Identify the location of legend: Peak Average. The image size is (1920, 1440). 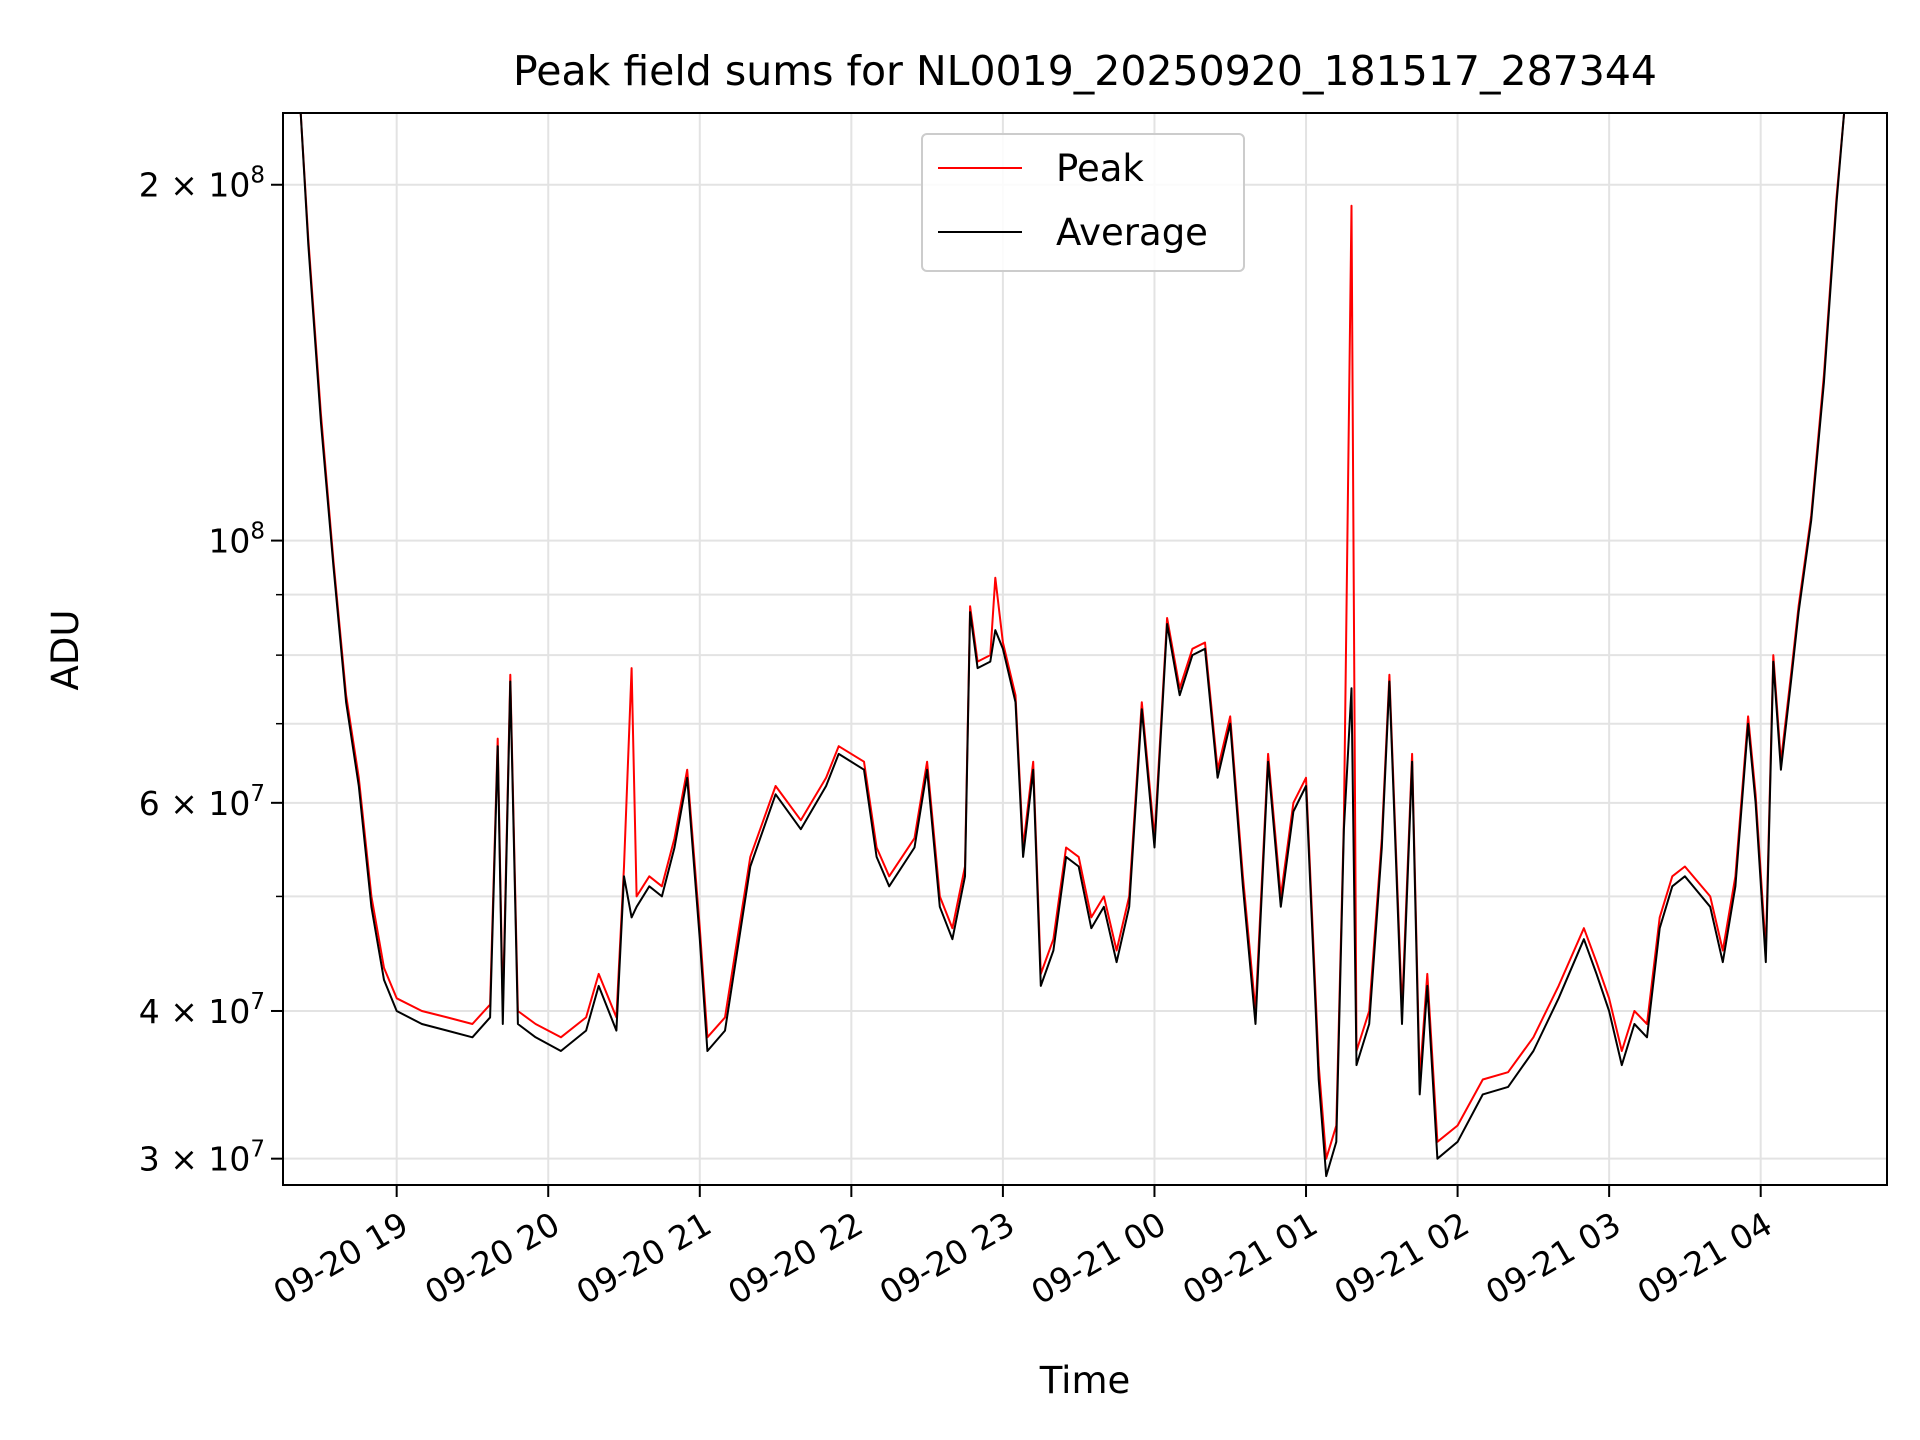
(1083, 202).